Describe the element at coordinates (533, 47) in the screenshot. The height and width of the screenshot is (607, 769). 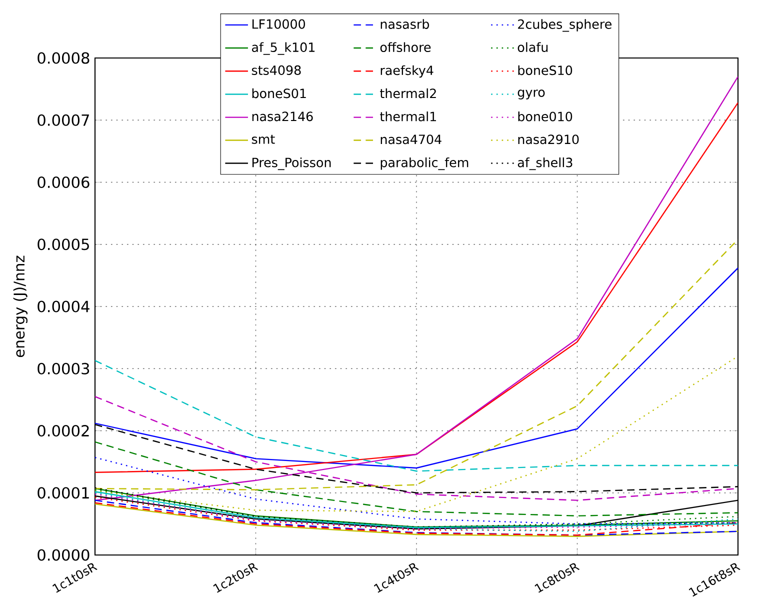
I see `legend-label: olafu` at that location.